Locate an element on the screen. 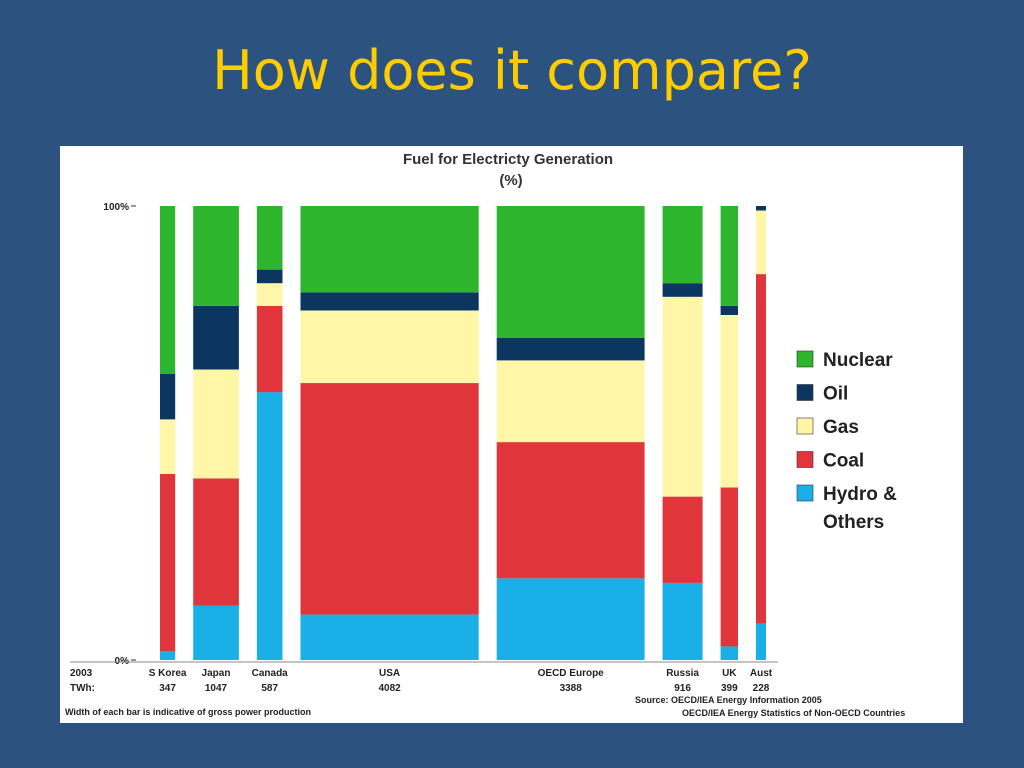 The height and width of the screenshot is (768, 1024). bar-segment-hydro-oecd-europe is located at coordinates (570, 619).